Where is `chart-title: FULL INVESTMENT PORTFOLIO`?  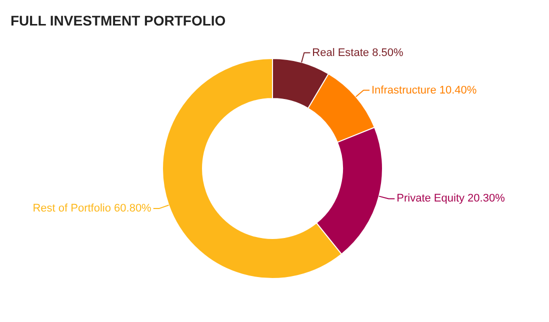
chart-title: FULL INVESTMENT PORTFOLIO is located at coordinates (118, 20).